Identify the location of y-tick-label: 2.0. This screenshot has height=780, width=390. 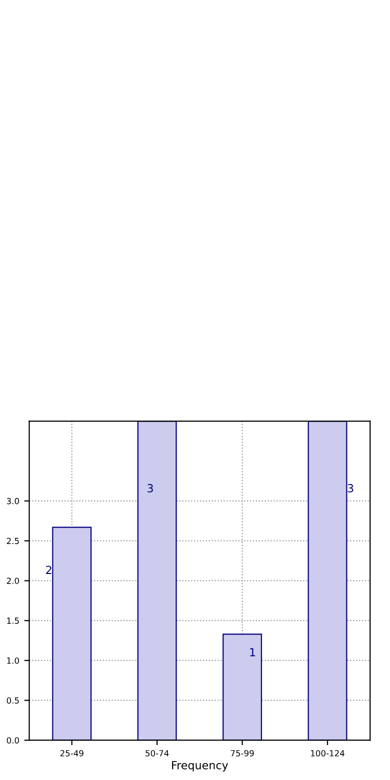
(12, 581).